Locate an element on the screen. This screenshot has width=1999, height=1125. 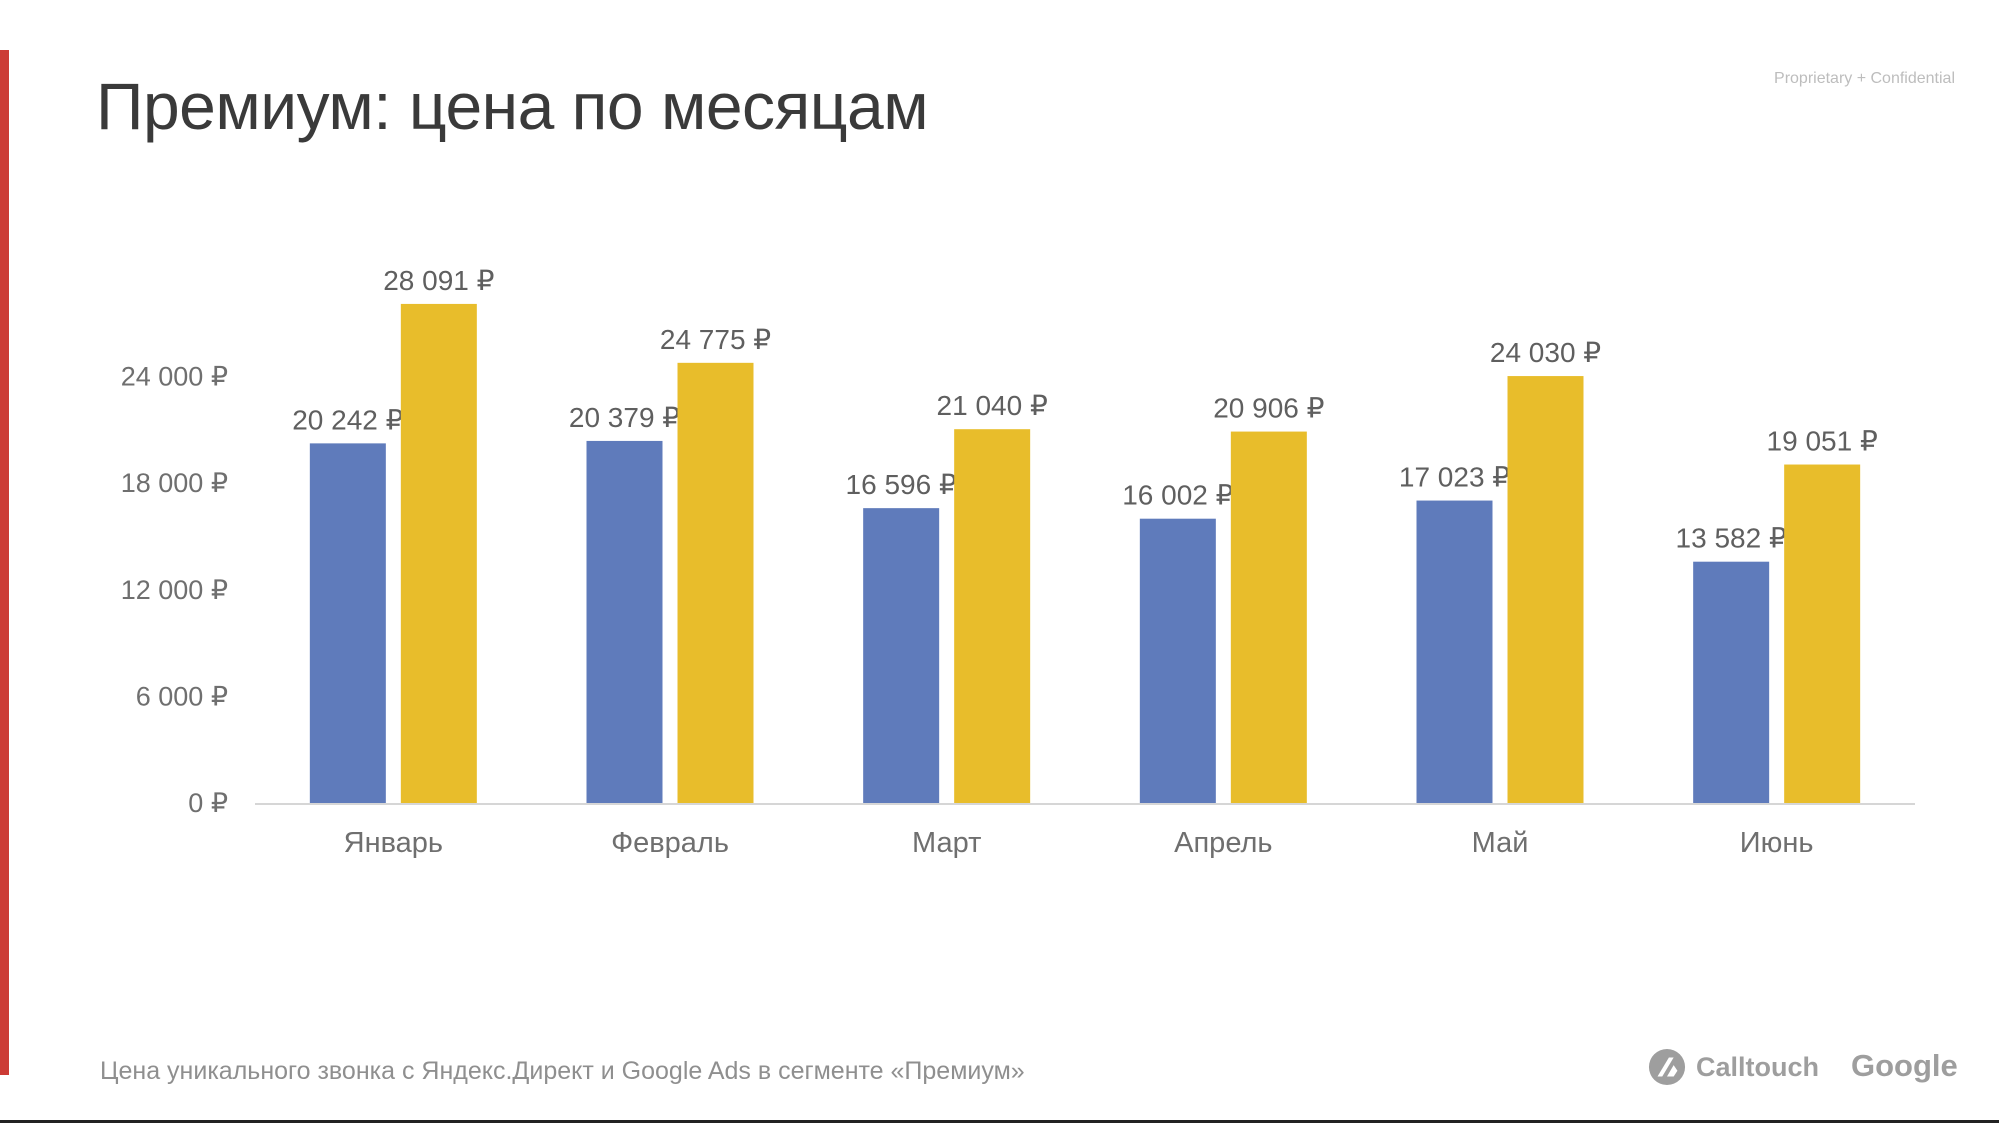
y-tick-label: 0 ₽ is located at coordinates (208, 803).